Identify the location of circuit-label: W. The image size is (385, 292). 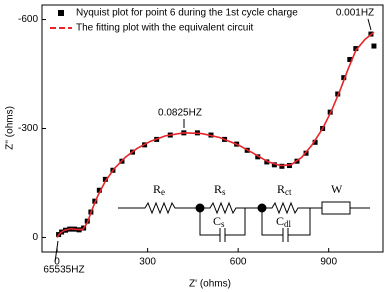
(337, 189).